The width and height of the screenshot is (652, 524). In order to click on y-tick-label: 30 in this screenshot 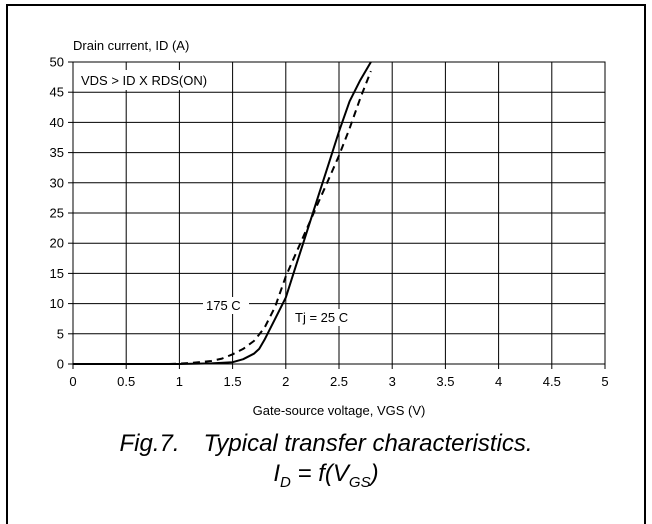, I will do `click(57, 182)`.